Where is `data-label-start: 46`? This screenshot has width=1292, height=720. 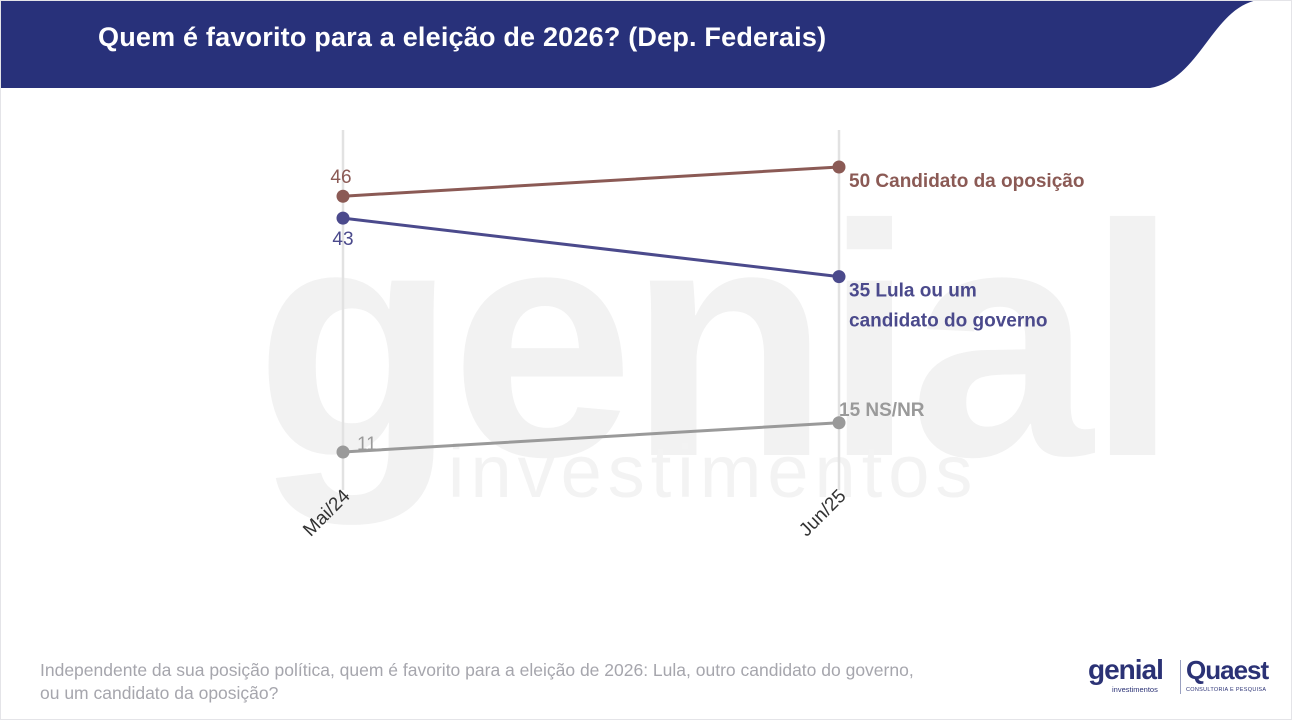 data-label-start: 46 is located at coordinates (340, 177).